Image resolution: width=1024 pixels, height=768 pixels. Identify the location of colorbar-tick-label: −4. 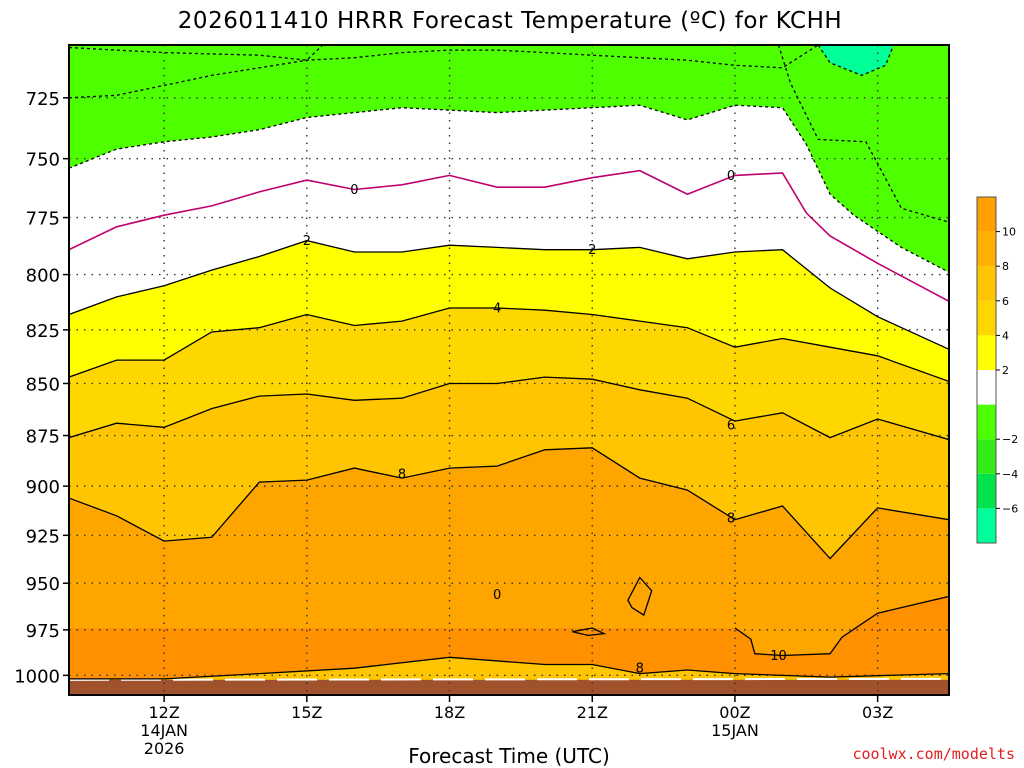
(1010, 474).